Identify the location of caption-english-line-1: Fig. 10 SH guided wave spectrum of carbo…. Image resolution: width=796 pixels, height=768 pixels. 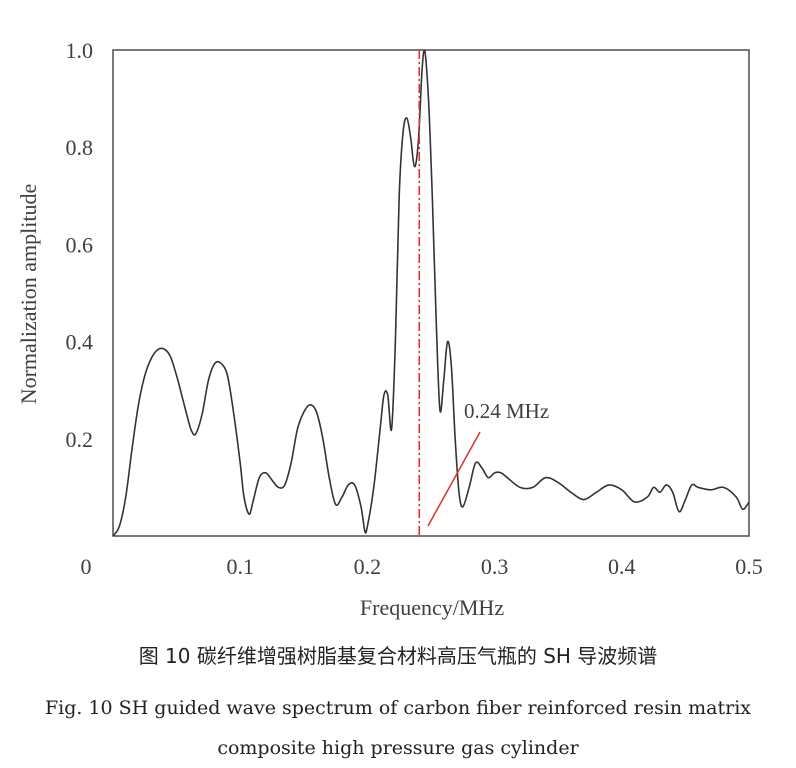
(398, 708).